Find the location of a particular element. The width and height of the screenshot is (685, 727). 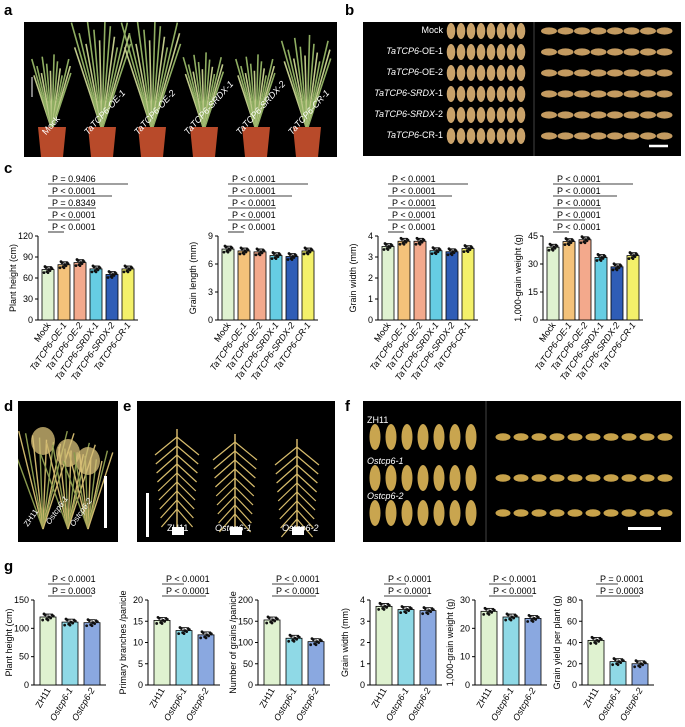

y-axis-label: Plant height (cm) is located at coordinates (9, 642).